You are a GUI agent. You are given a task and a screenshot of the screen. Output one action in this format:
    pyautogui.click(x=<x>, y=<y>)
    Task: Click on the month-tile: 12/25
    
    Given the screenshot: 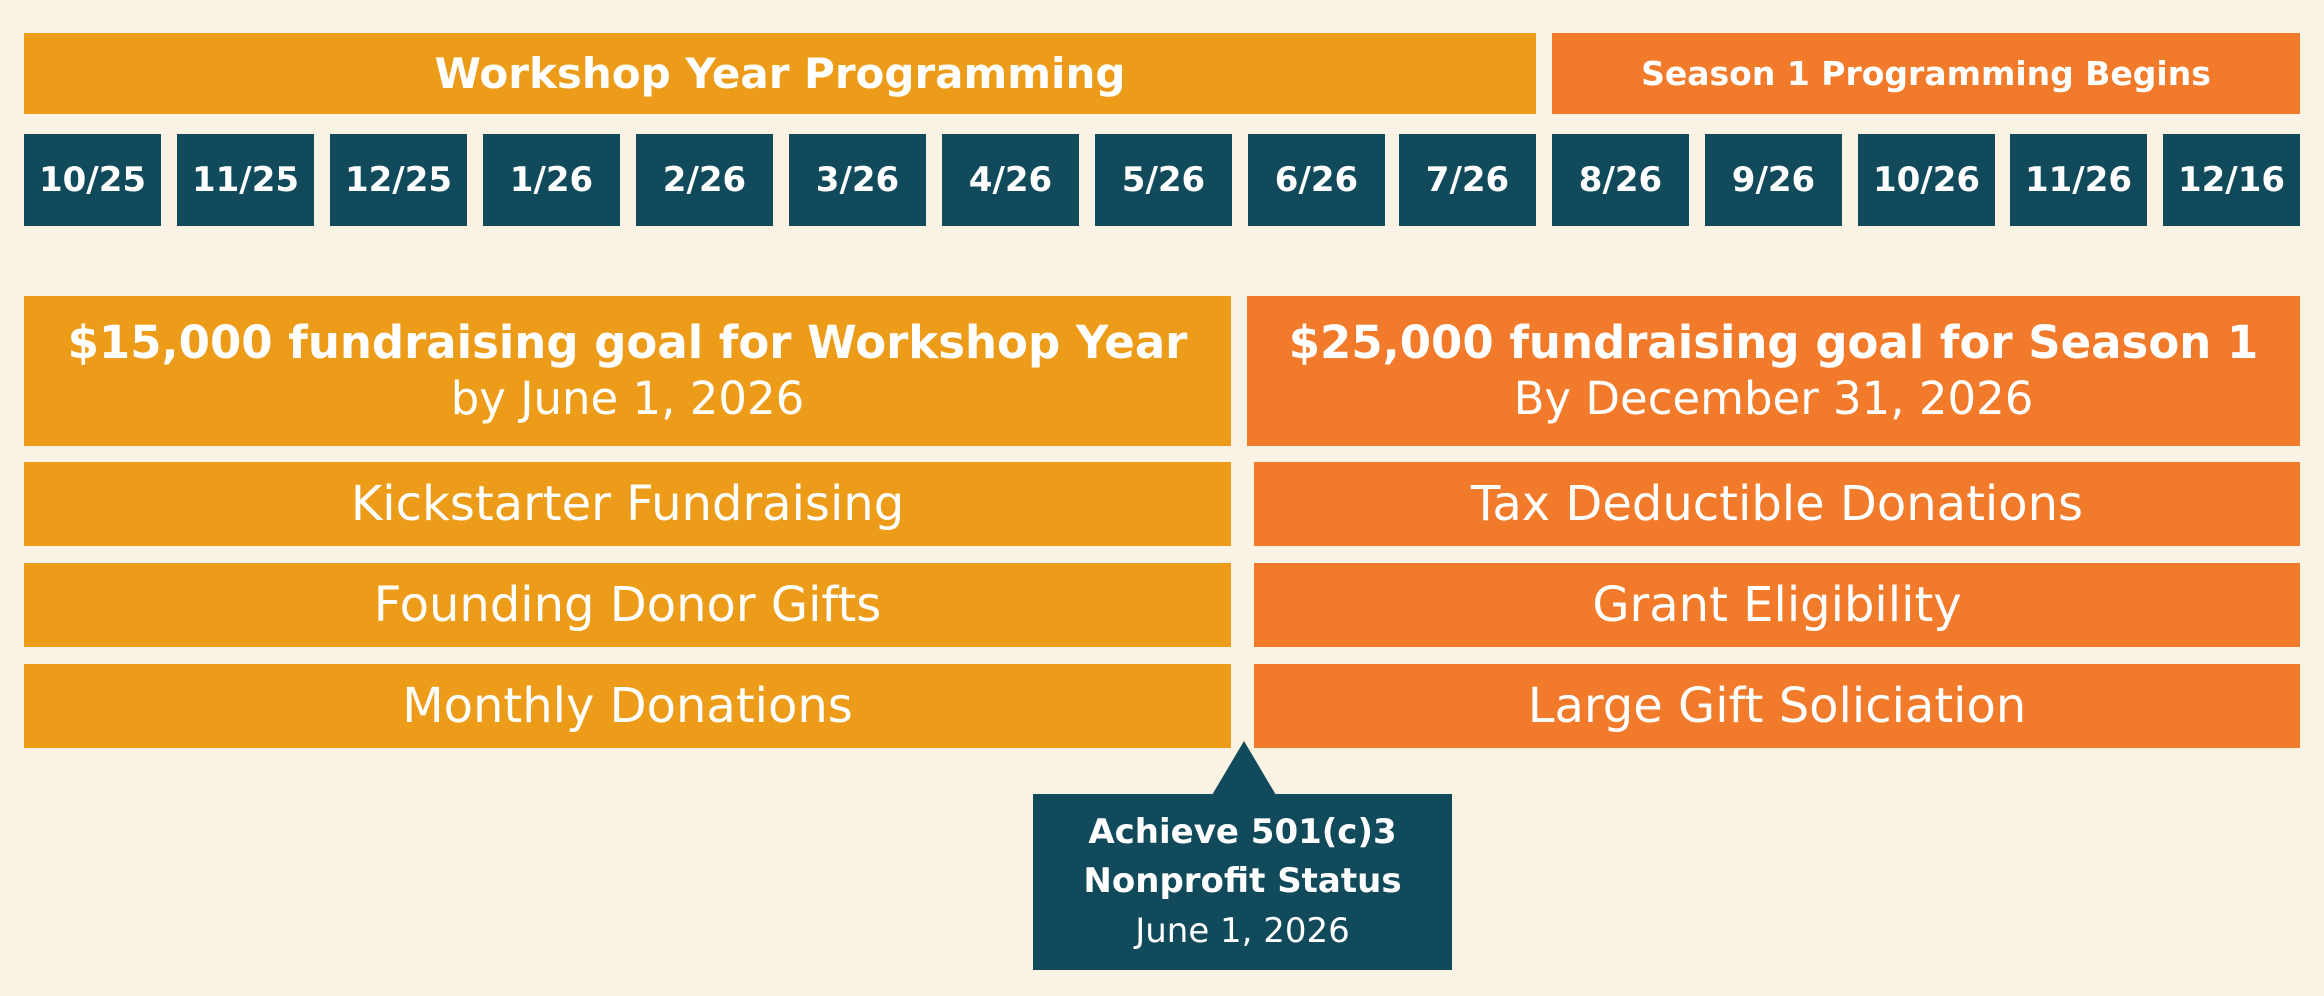 What is the action you would take?
    pyautogui.click(x=398, y=180)
    